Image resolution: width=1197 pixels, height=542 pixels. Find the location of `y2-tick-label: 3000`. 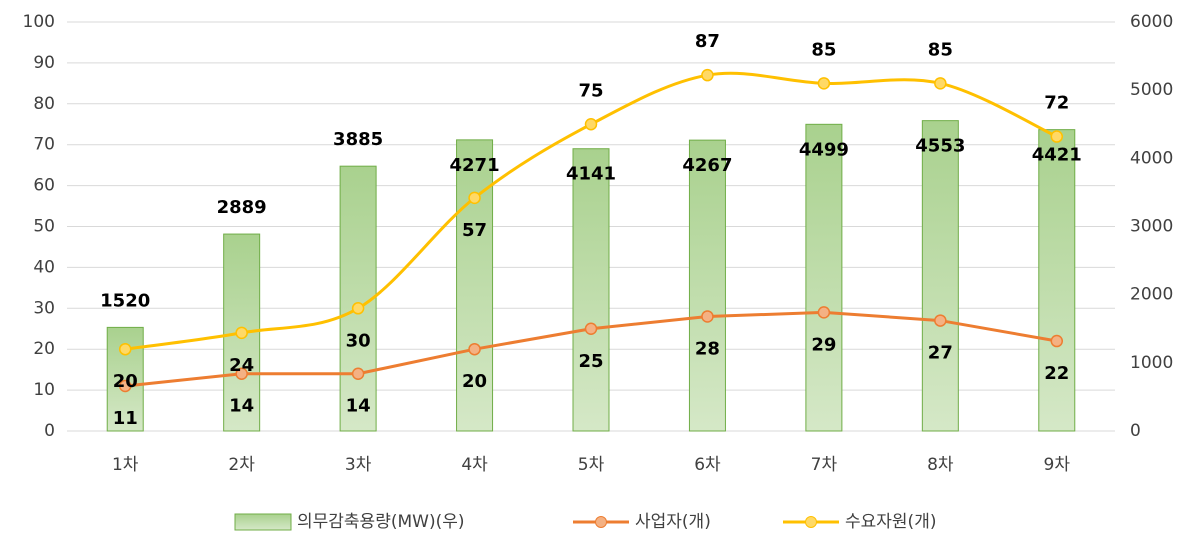

y2-tick-label: 3000 is located at coordinates (1151, 227).